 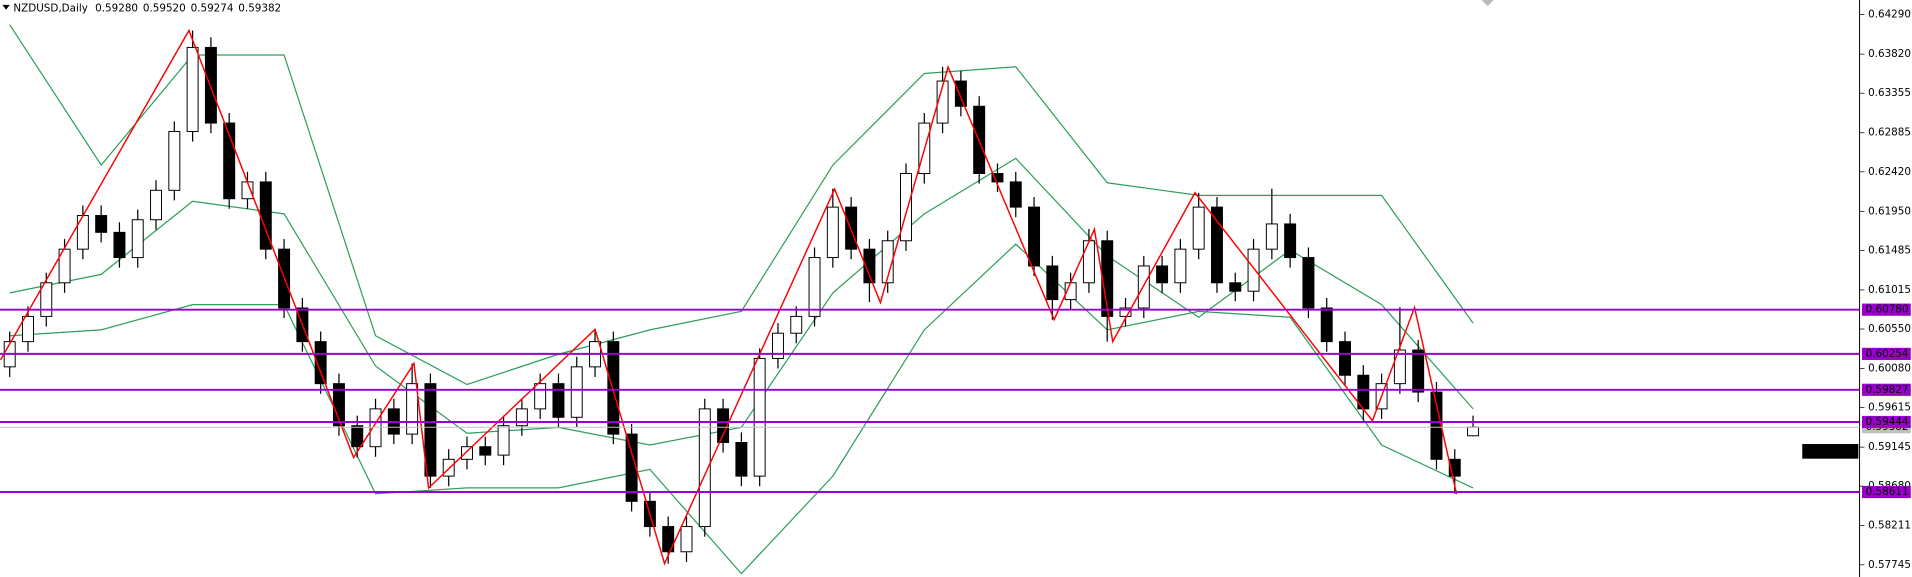 I want to click on y-tick-label: 0.61485, so click(x=1889, y=250).